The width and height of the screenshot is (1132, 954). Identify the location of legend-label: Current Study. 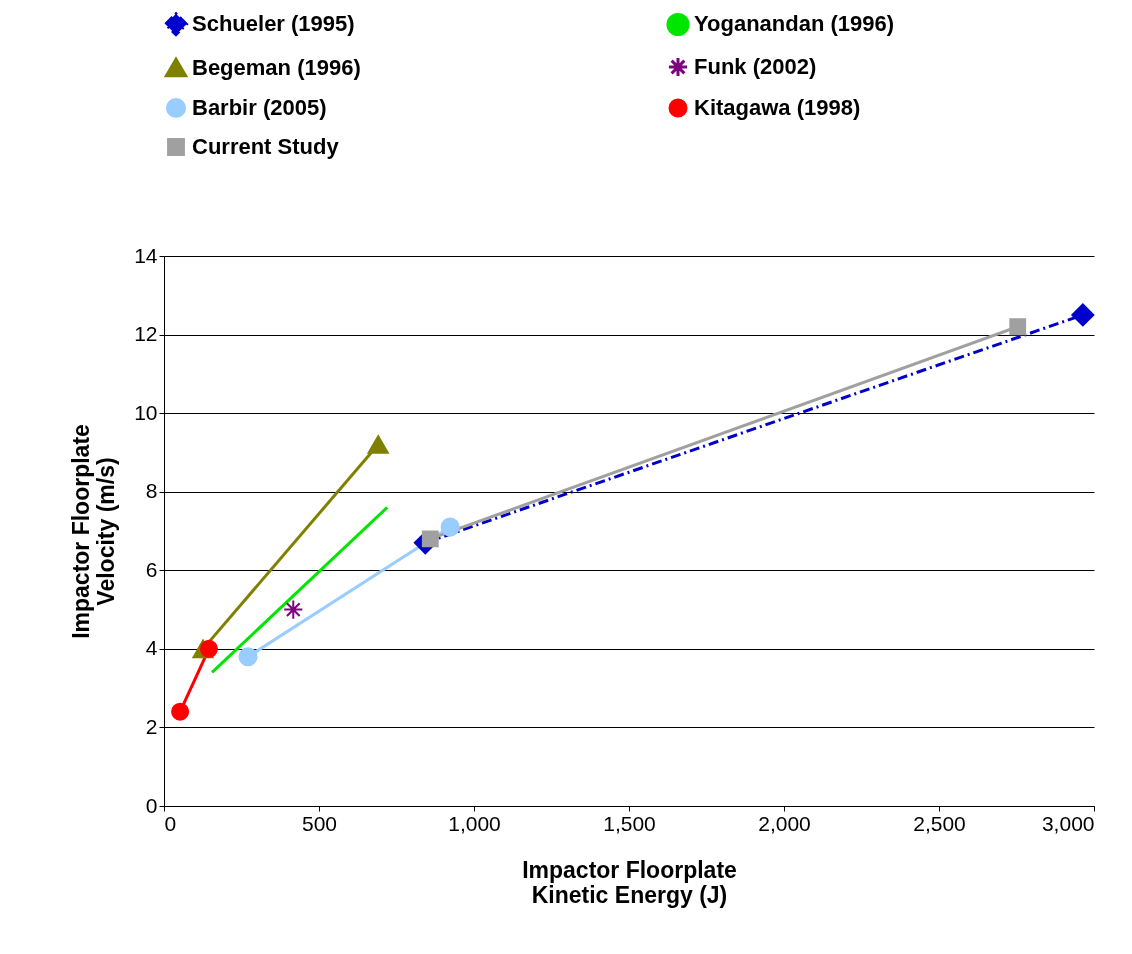
(266, 146).